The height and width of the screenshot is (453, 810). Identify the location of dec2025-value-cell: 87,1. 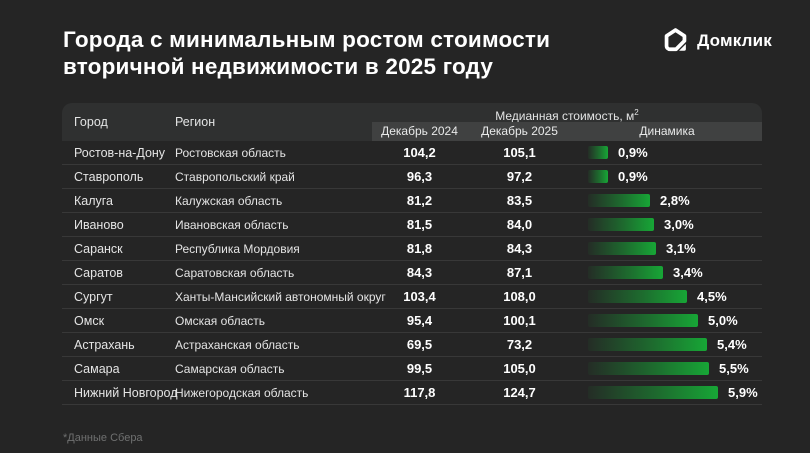
(519, 272).